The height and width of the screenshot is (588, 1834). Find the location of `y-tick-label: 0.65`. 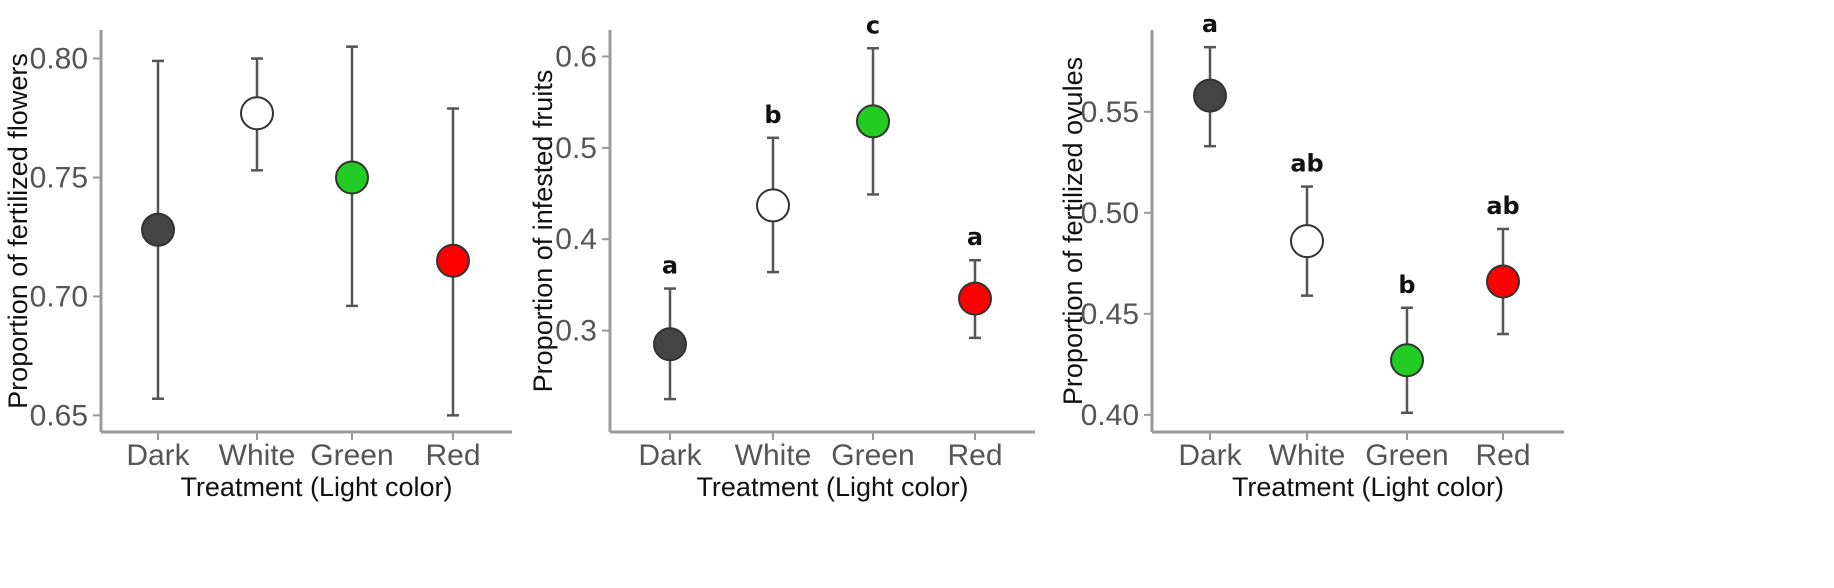

y-tick-label: 0.65 is located at coordinates (59, 415).